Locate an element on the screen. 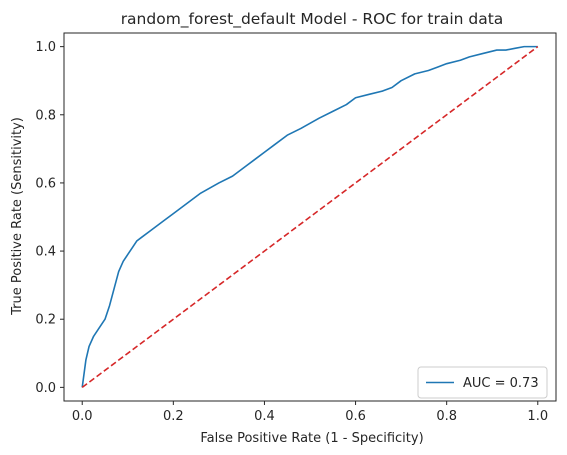 This screenshot has width=567, height=455. y-tick-label: 0.6 is located at coordinates (45, 183).